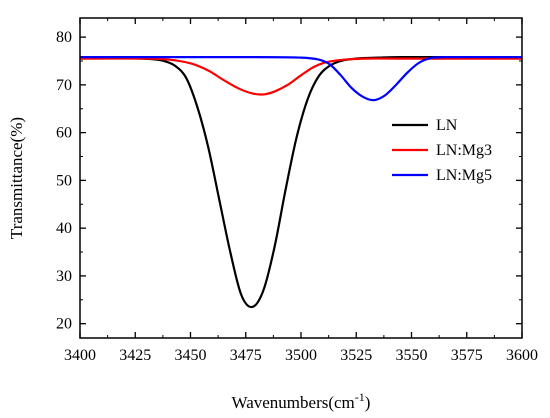 The width and height of the screenshot is (550, 418). I want to click on x-tick-label: 3600, so click(522, 355).